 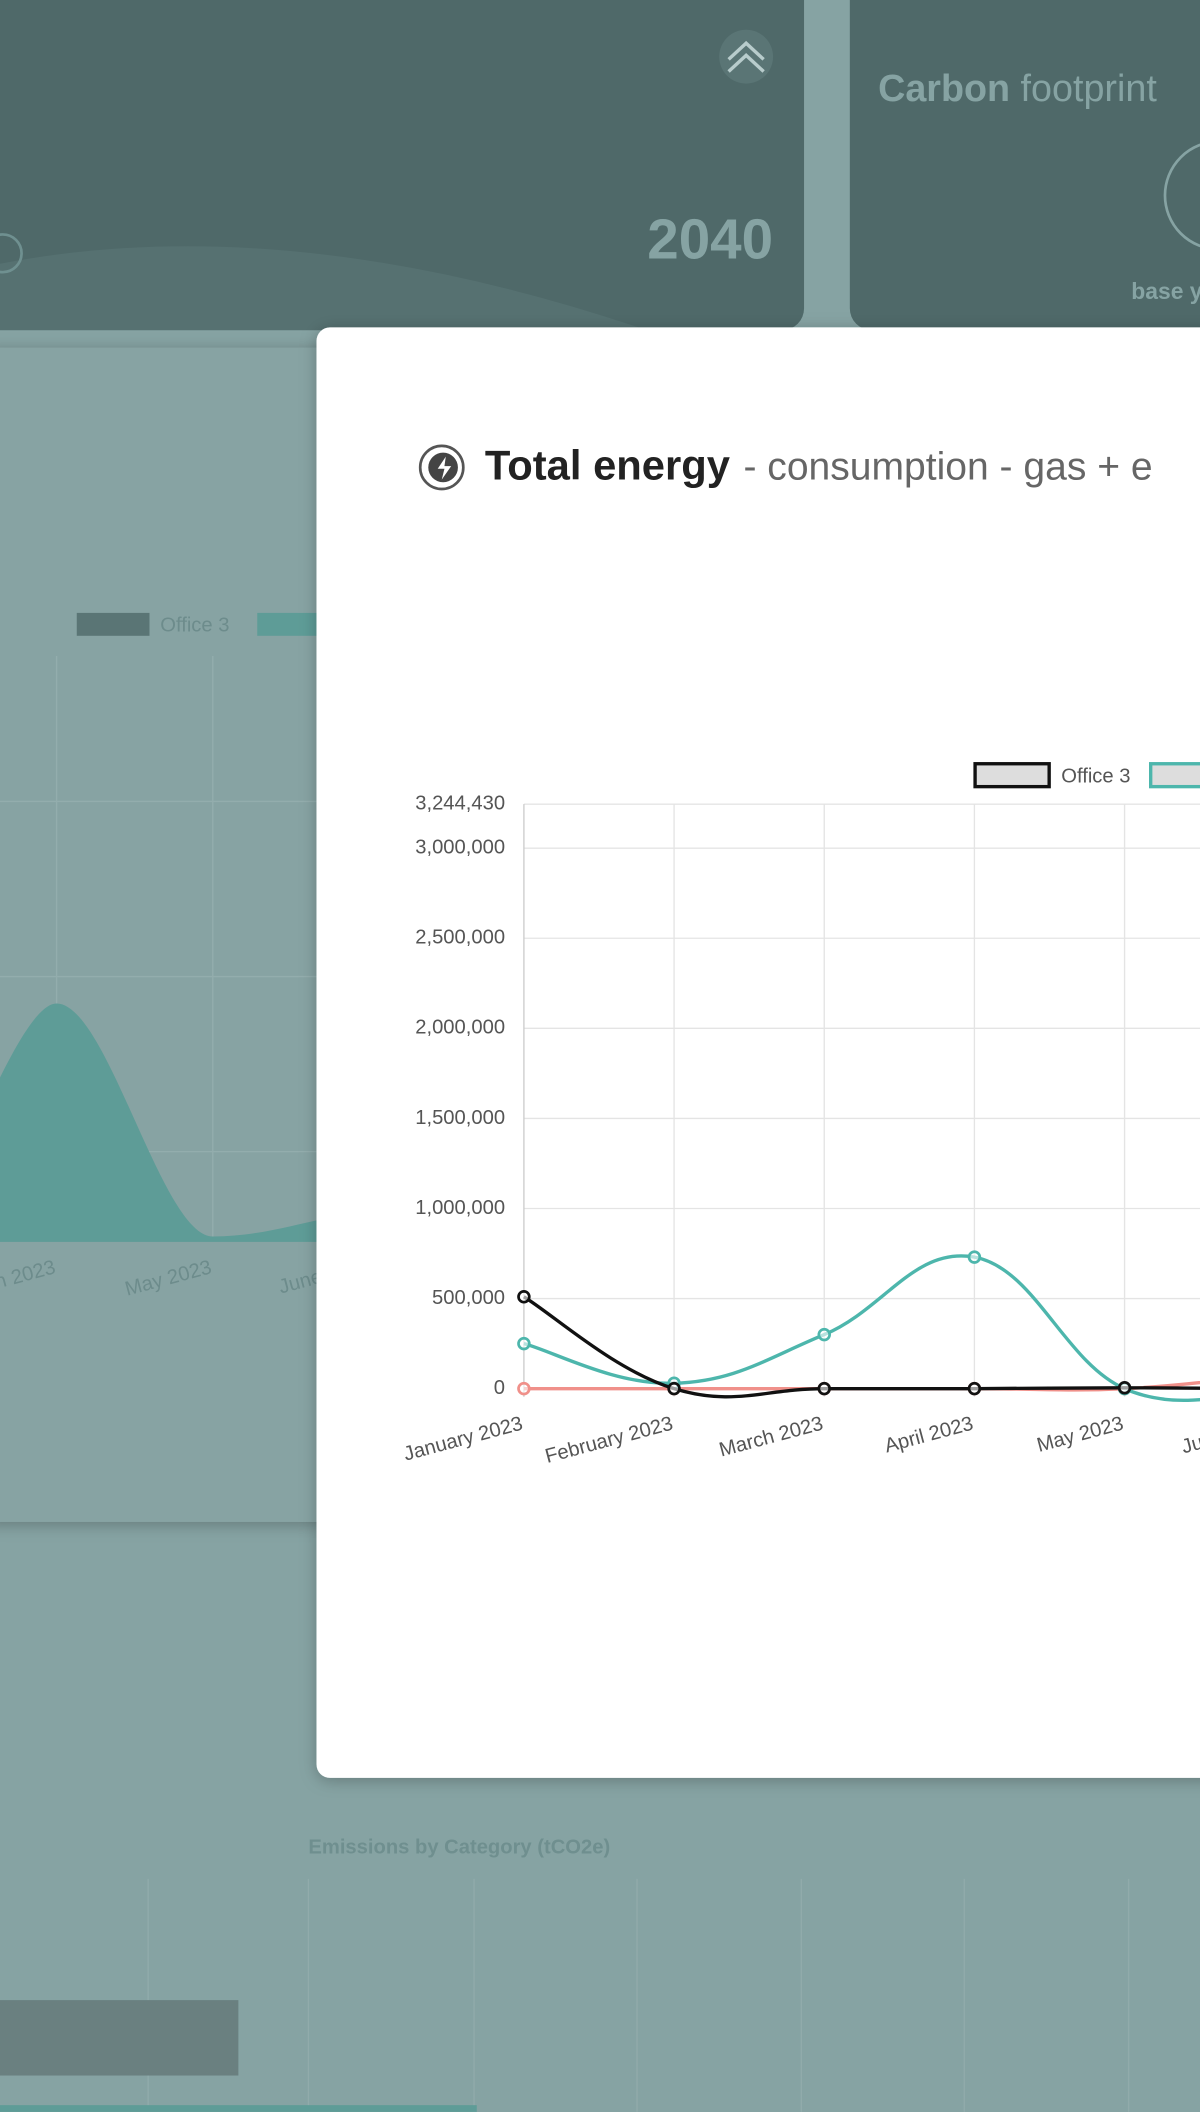 I want to click on modal-title-bold: Total energy, so click(x=607, y=465).